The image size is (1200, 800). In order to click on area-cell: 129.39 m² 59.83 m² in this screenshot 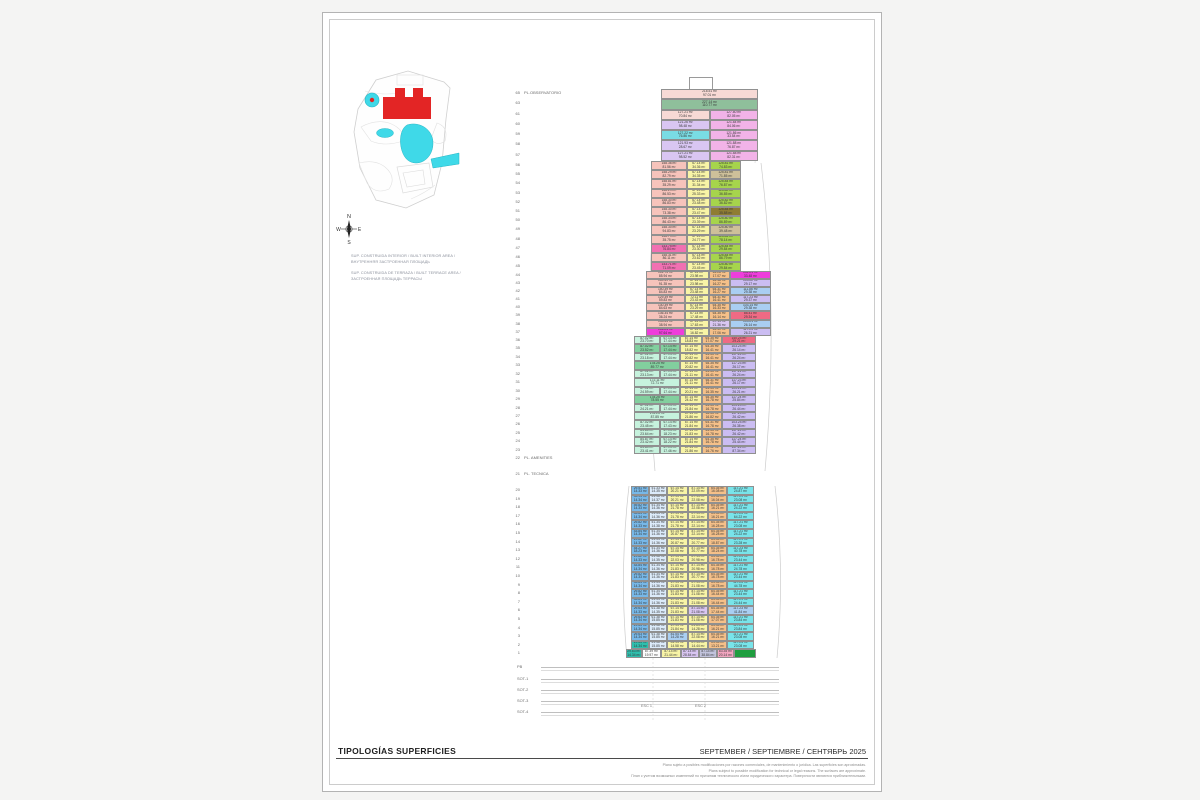, I will do `click(665, 299)`.